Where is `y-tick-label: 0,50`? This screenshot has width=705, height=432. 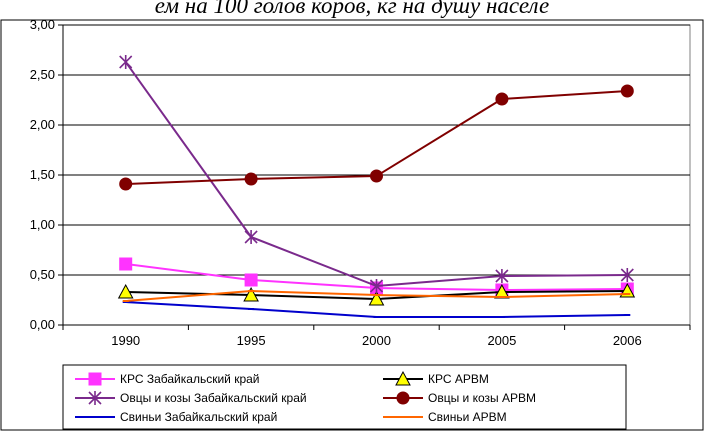 y-tick-label: 0,50 is located at coordinates (42, 274).